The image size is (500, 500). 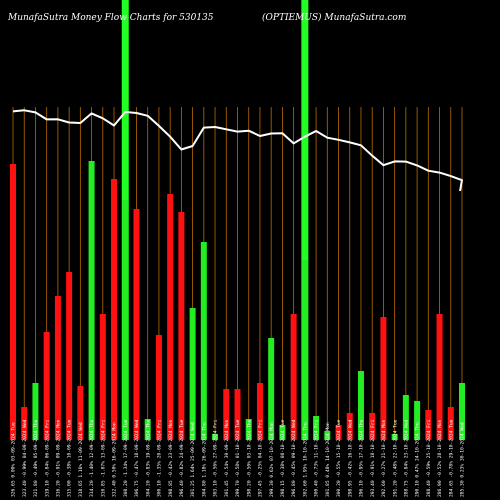 I want to click on x-tick-label: 298.15 -0.38% 08-10-2024 Tue, so click(x=283, y=458).